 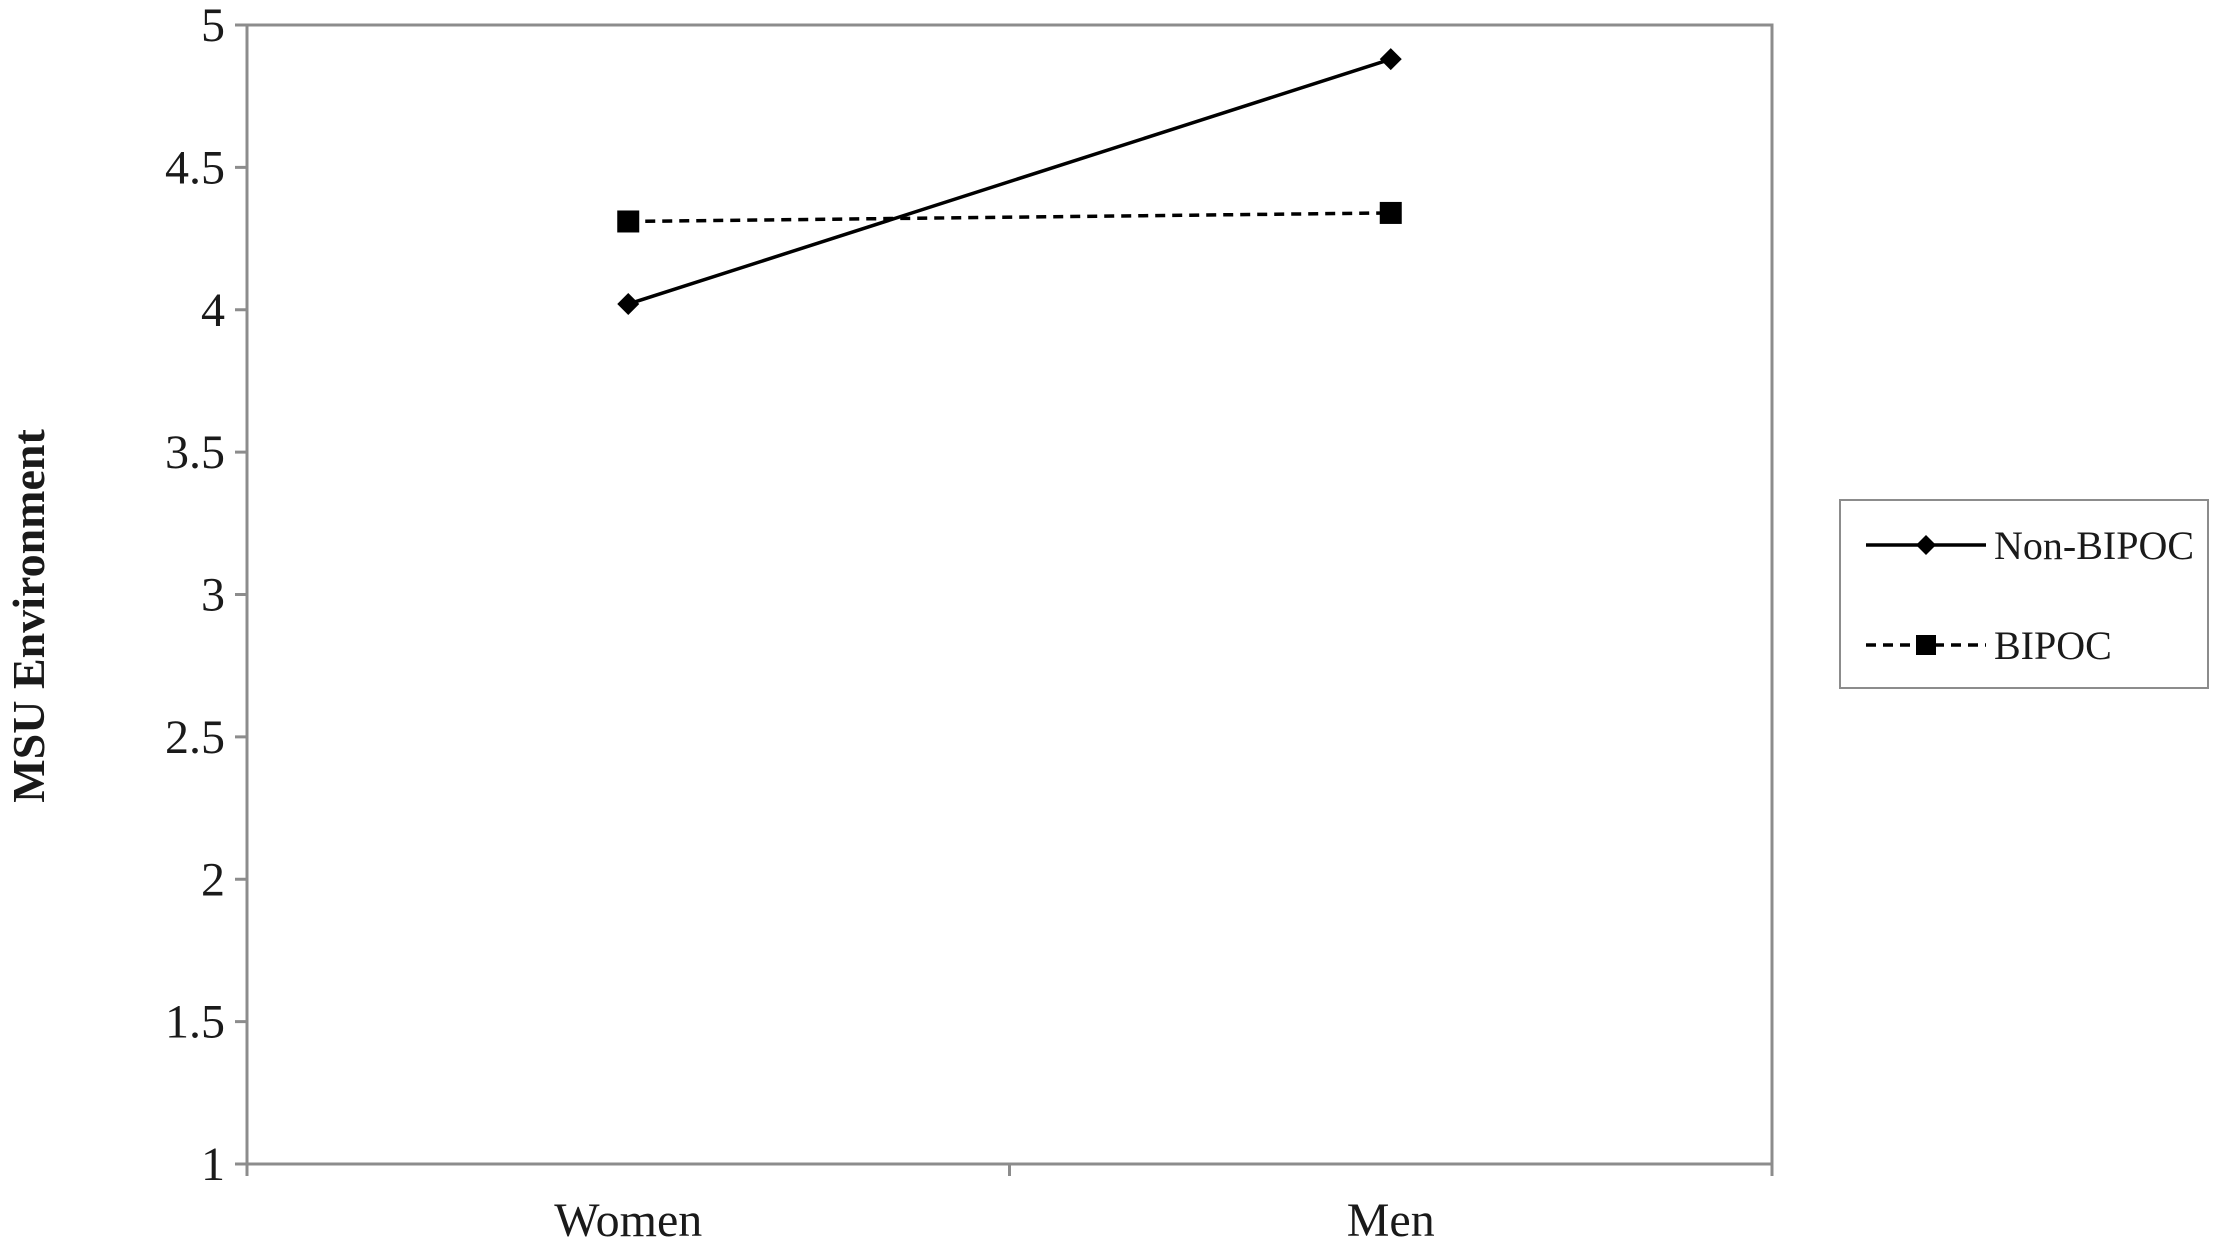 What do you see at coordinates (1989, 645) in the screenshot?
I see `legend-item: BIPOC` at bounding box center [1989, 645].